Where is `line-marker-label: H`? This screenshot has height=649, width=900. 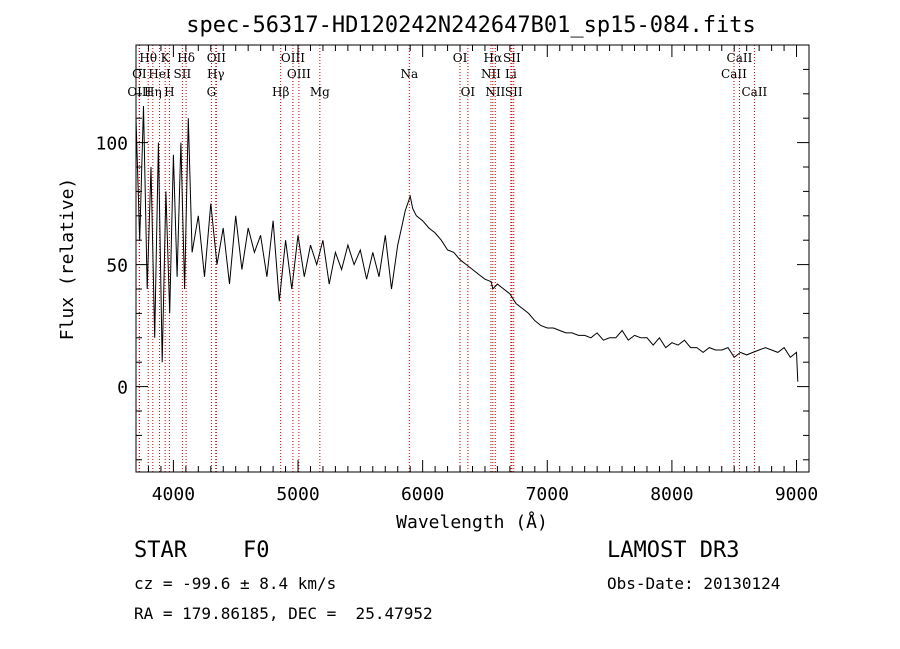 line-marker-label: H is located at coordinates (169, 92).